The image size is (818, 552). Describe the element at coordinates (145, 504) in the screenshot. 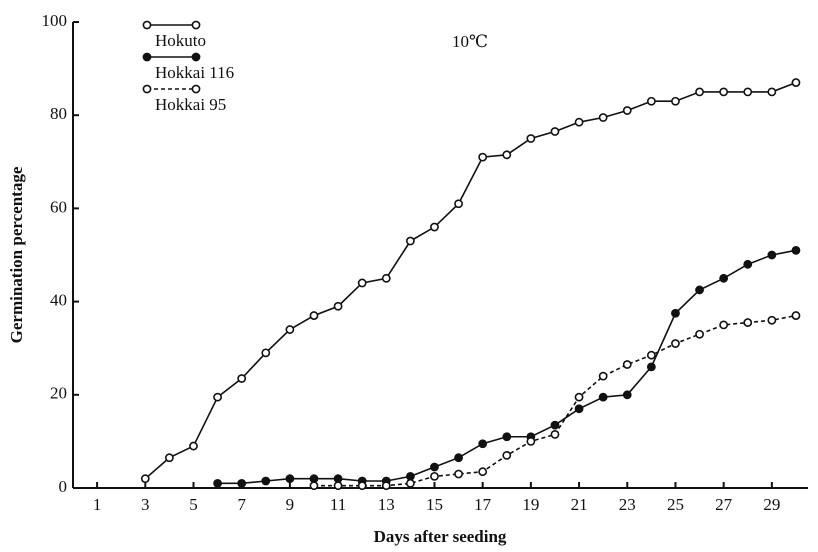

I see `x-tick-label: 3` at that location.